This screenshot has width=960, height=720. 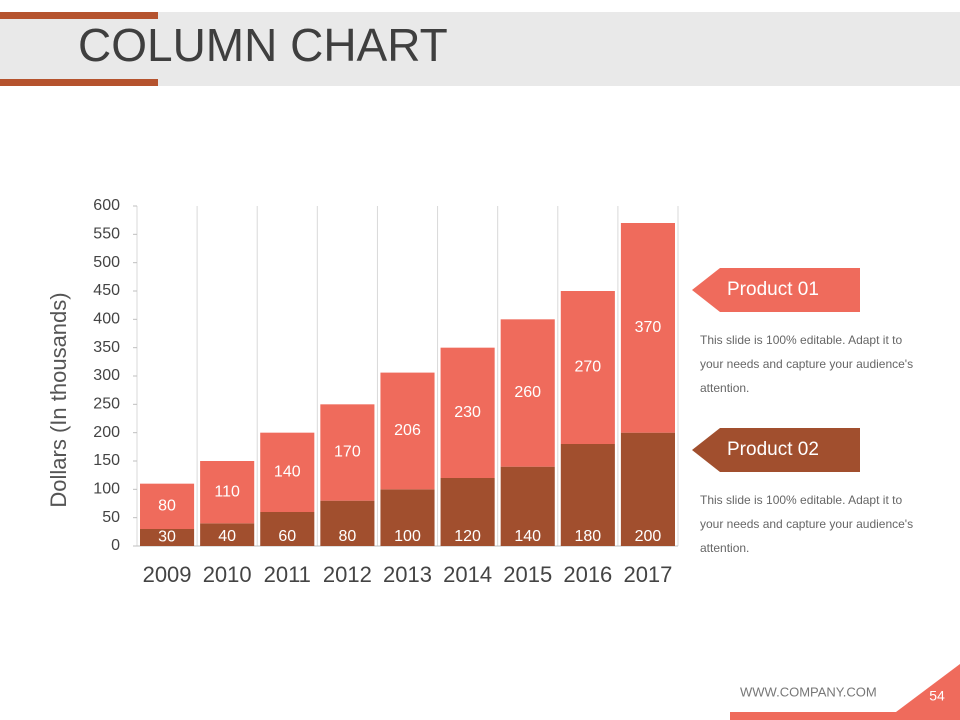 I want to click on data-label: 40, so click(x=227, y=536).